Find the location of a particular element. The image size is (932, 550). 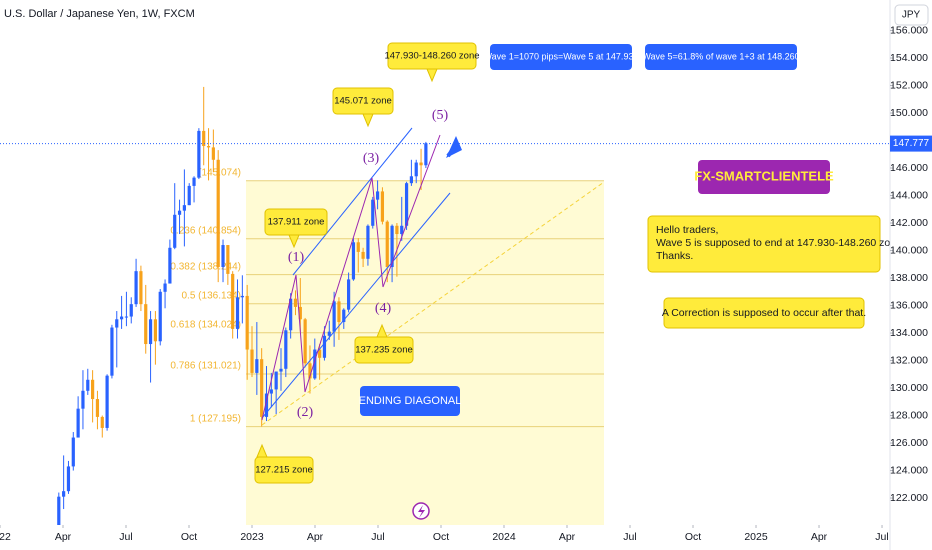

y-tick-label: 130.000 is located at coordinates (909, 388).